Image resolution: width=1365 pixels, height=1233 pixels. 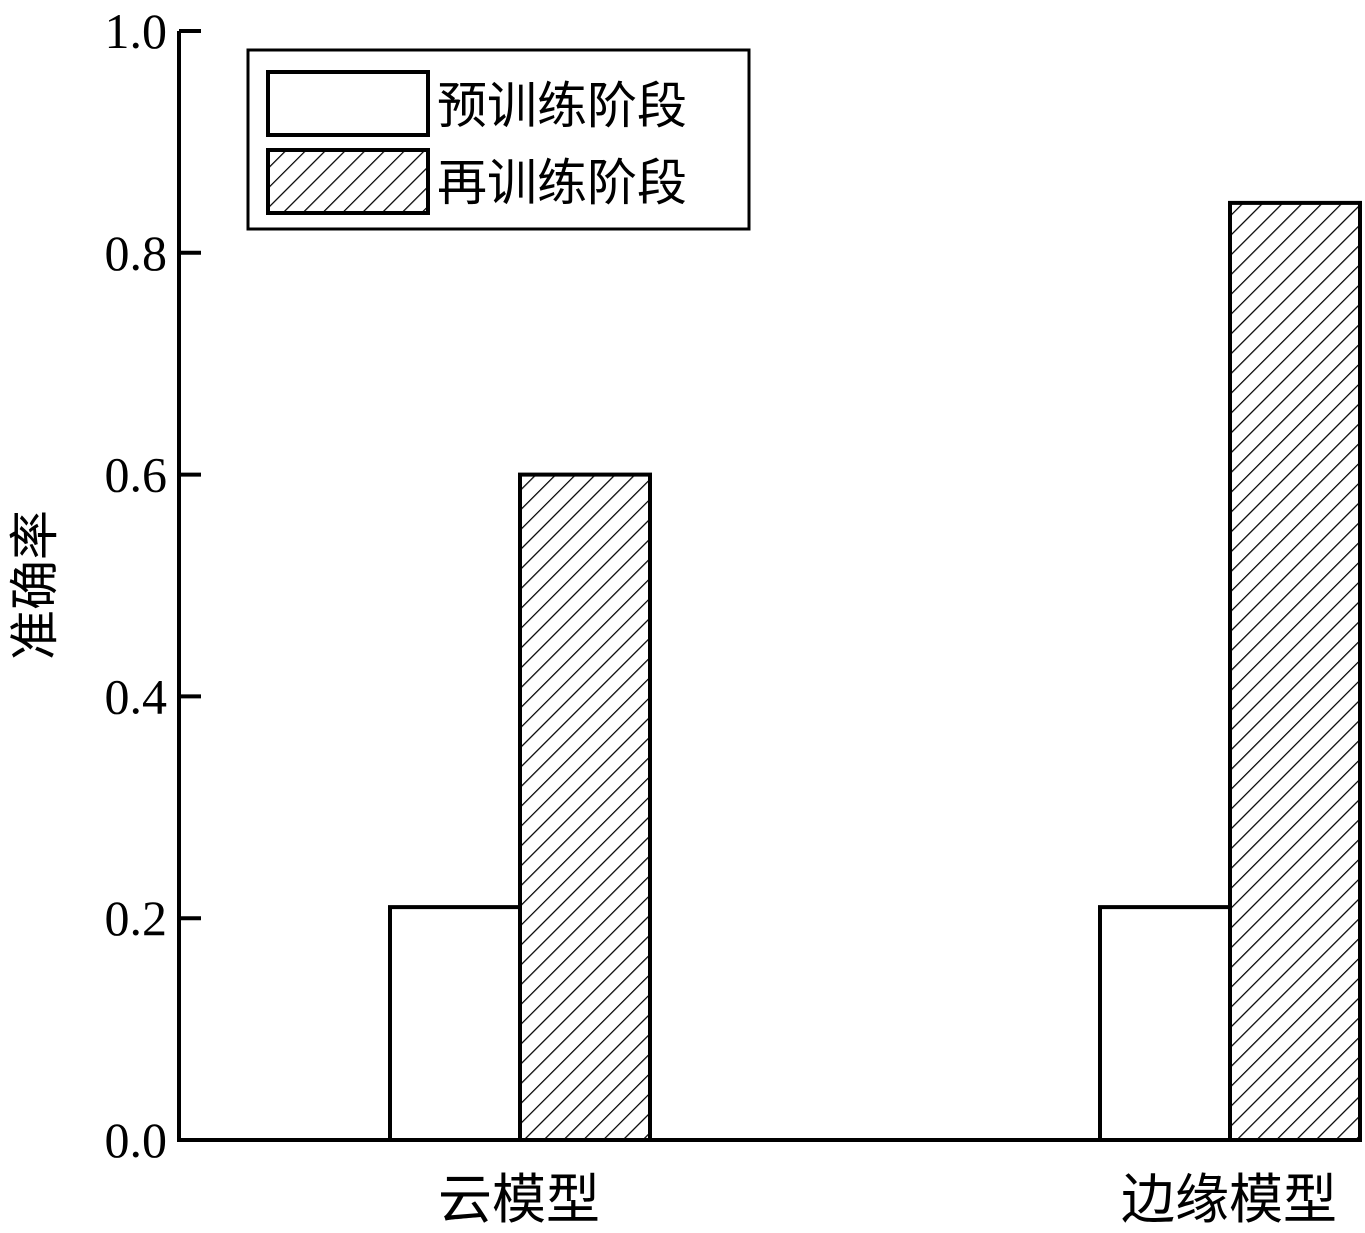 What do you see at coordinates (153, 585) in the screenshot?
I see `y-ticks-group: 0.0 0.2 0.4 0.6 0.8 1.0` at bounding box center [153, 585].